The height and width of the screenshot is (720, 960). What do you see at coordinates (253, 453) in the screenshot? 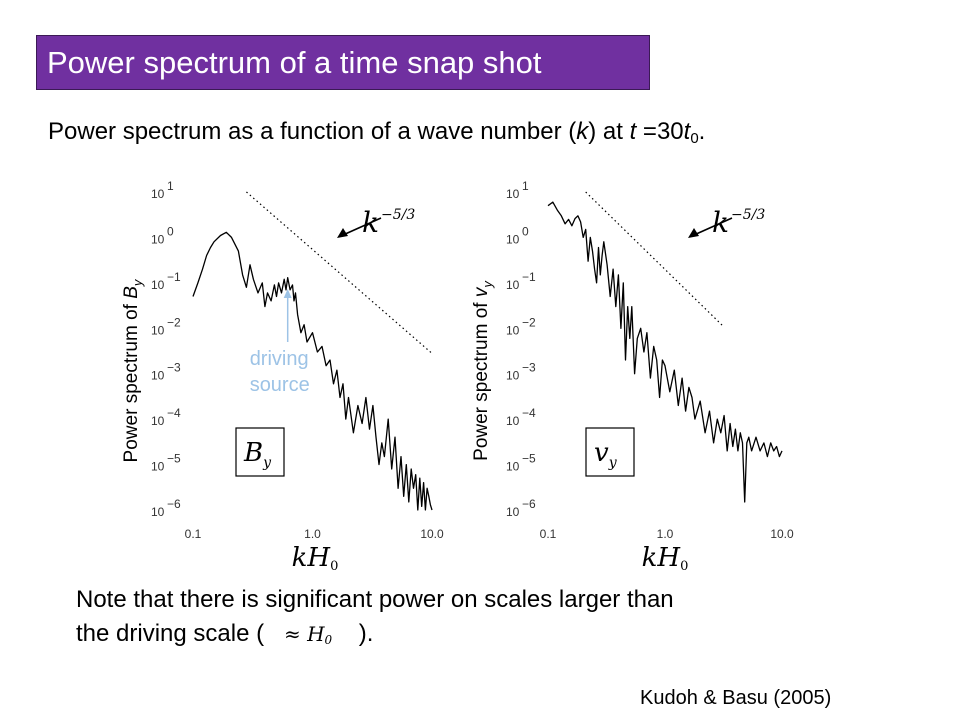
I see `panel-label-var: B` at bounding box center [253, 453].